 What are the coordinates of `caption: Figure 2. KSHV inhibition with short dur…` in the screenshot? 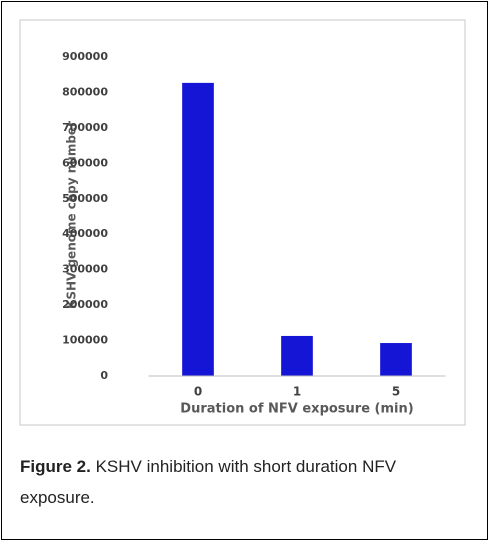 It's located at (245, 482).